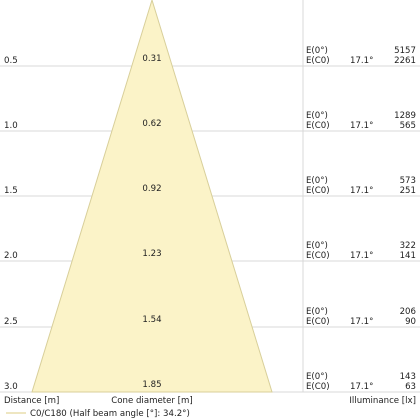 The image size is (420, 420). Describe the element at coordinates (410, 387) in the screenshot. I see `ec0-illuminance-value: 63` at that location.